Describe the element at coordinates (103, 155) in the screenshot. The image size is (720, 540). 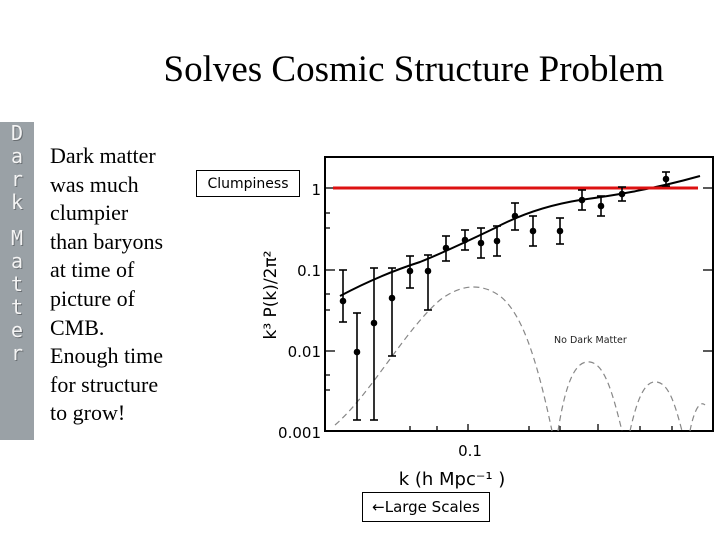
I see `body-line: Dark matter` at that location.